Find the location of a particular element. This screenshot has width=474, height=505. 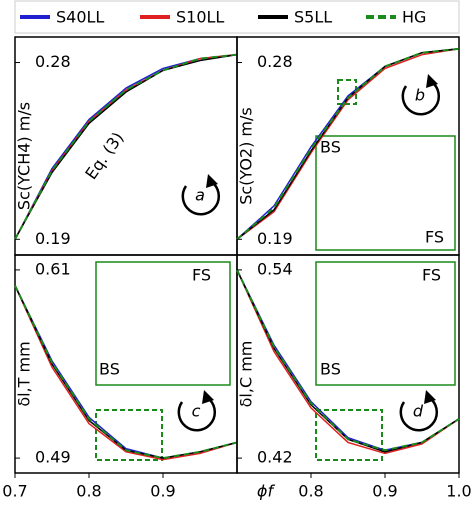

y-tick-label: 0.49 is located at coordinates (53, 457).